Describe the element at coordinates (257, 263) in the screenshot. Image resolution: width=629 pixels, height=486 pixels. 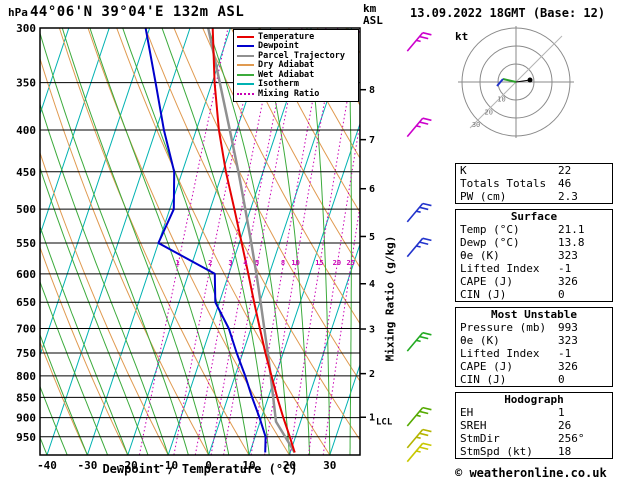
I see `svg-text: 5` at that location.